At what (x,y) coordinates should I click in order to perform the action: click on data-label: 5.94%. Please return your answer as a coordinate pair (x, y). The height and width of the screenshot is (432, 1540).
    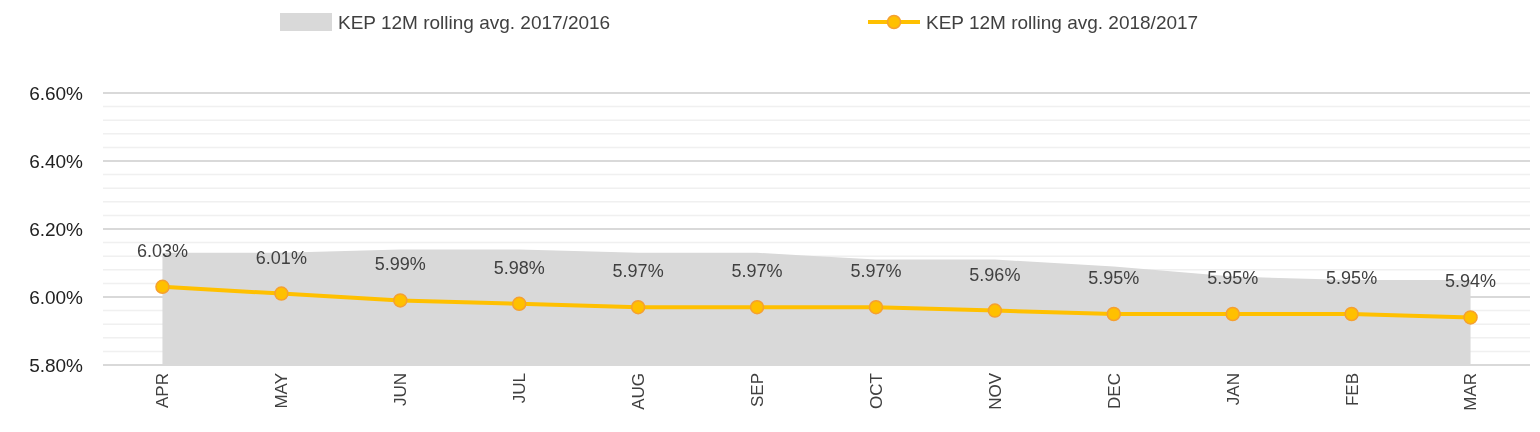
    Looking at the image, I should click on (1471, 281).